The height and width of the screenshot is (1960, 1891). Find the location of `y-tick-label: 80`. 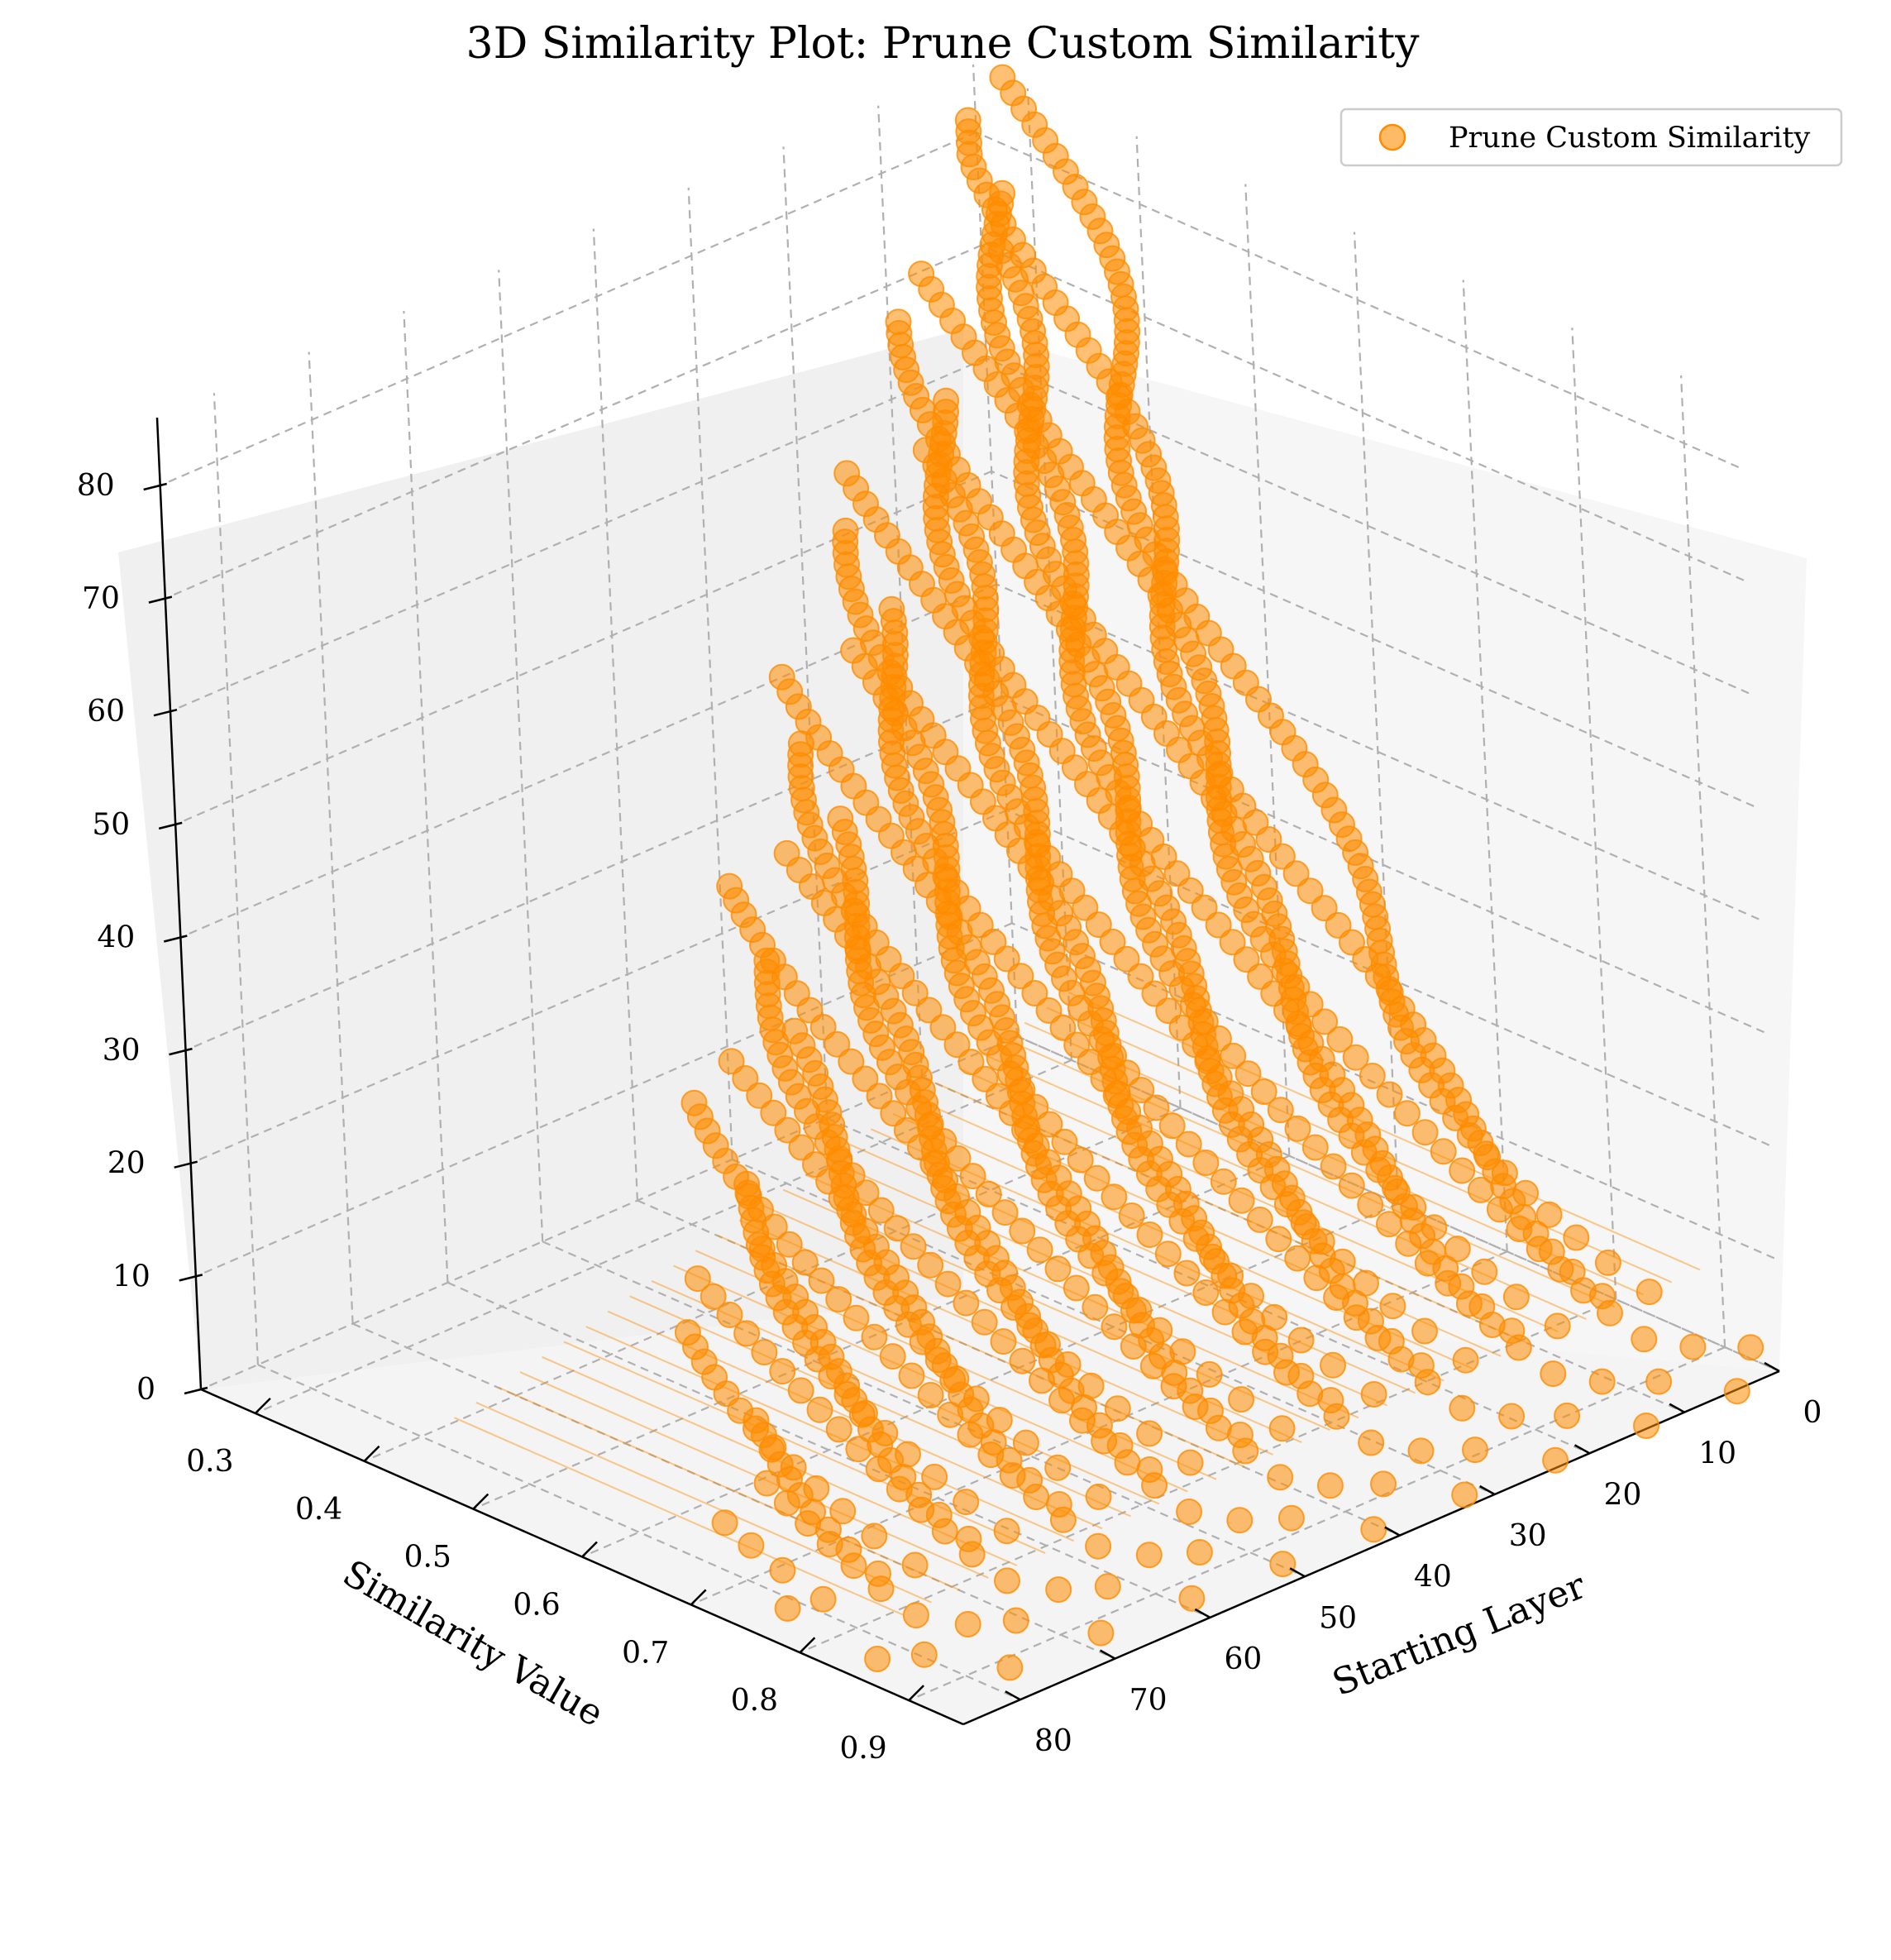

y-tick-label: 80 is located at coordinates (1053, 1741).